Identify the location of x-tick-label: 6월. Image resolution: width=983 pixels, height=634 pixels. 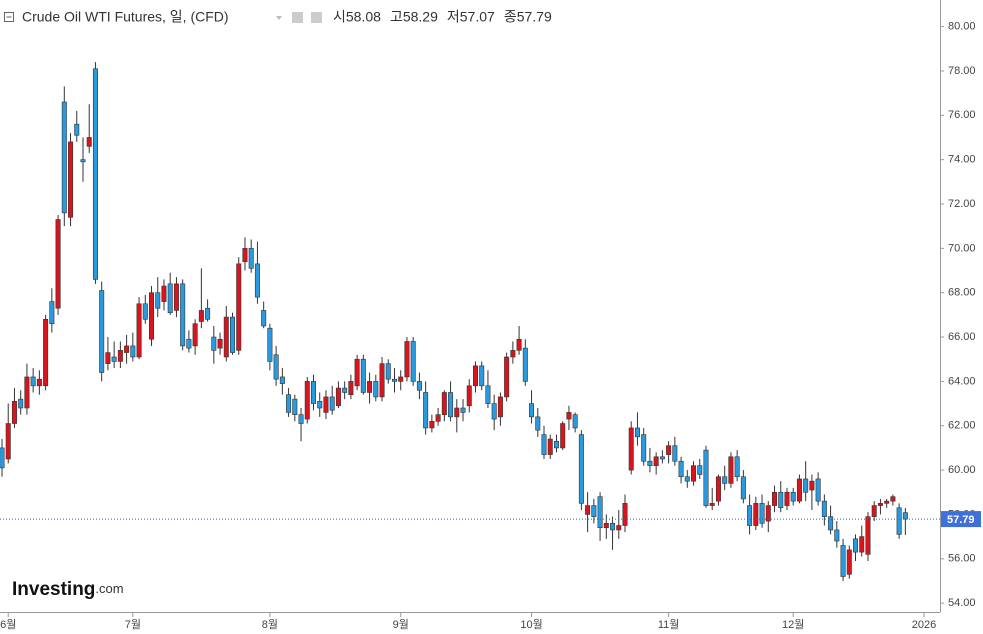
(8, 624).